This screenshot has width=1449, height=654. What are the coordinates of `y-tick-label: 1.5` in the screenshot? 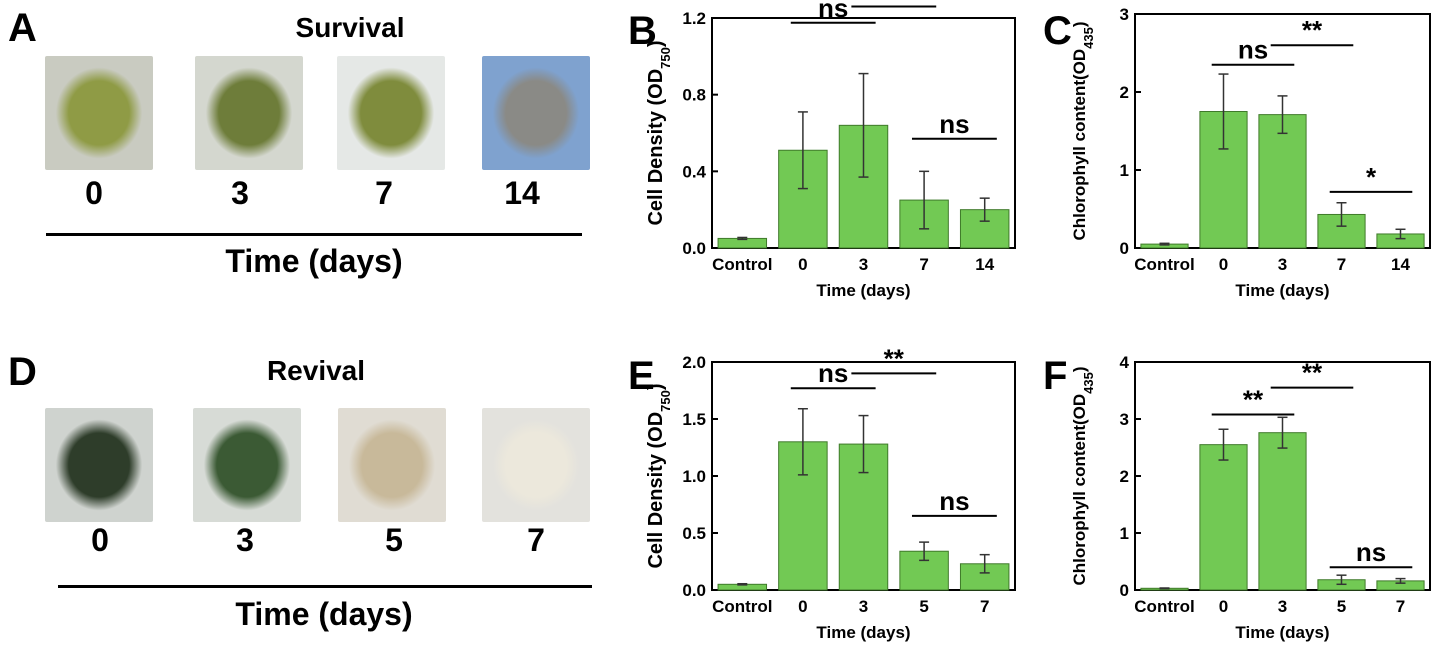 It's located at (694, 419).